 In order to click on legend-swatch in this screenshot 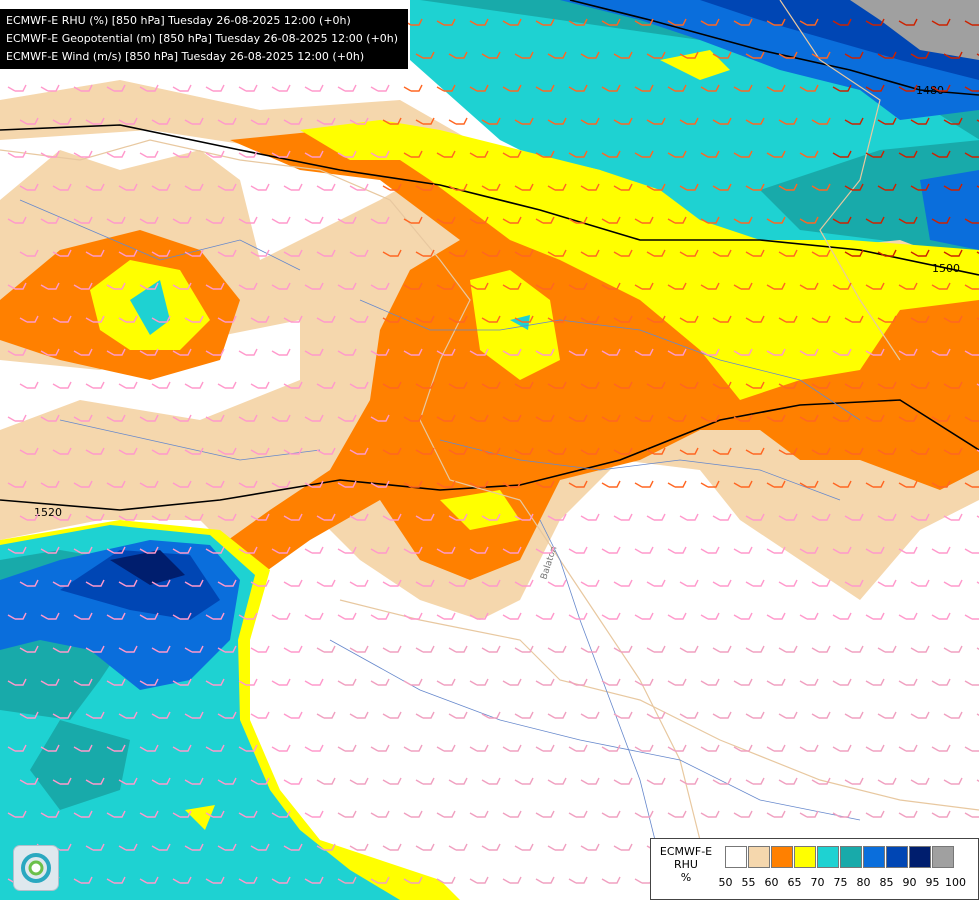, I will do `click(782, 857)`.